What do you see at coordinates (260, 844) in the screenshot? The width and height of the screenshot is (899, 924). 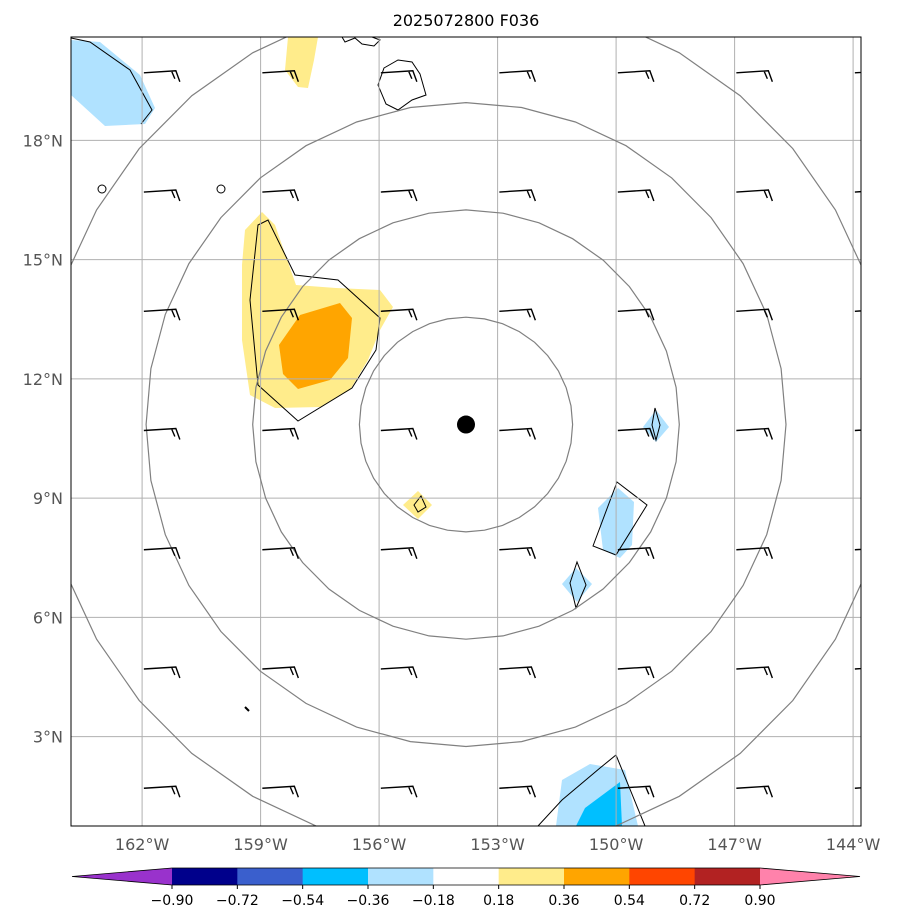 I see `lon-tick-label: 159°W` at bounding box center [260, 844].